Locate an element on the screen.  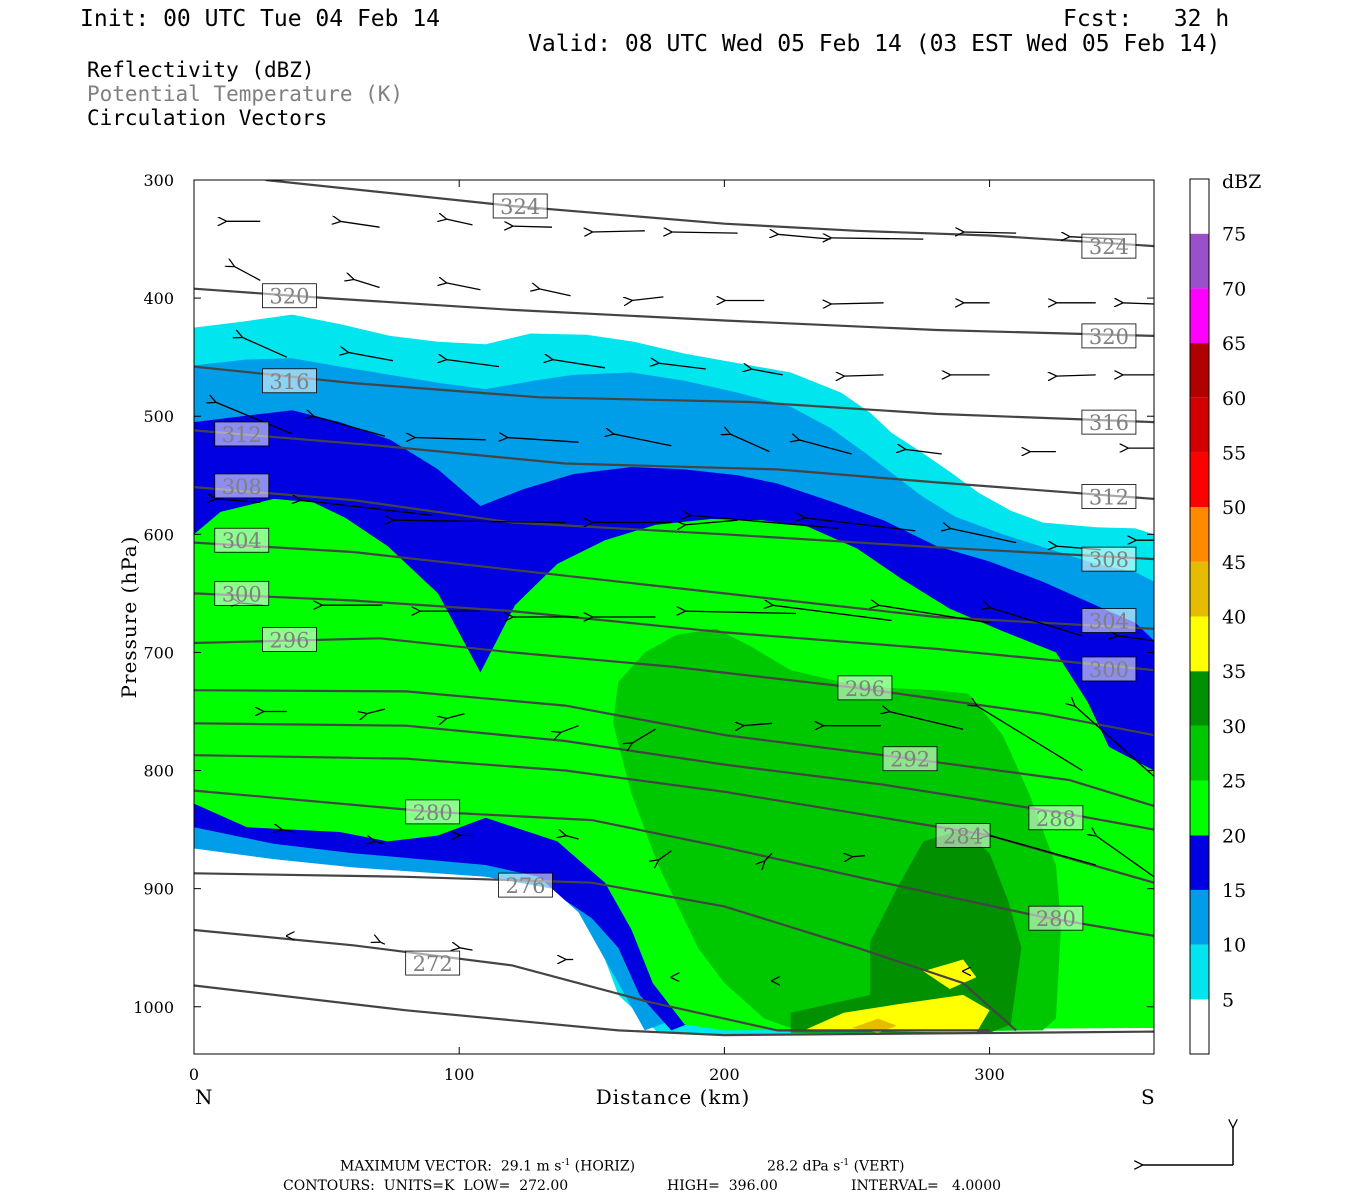
theta-label-308-1: 308 is located at coordinates (1109, 559).